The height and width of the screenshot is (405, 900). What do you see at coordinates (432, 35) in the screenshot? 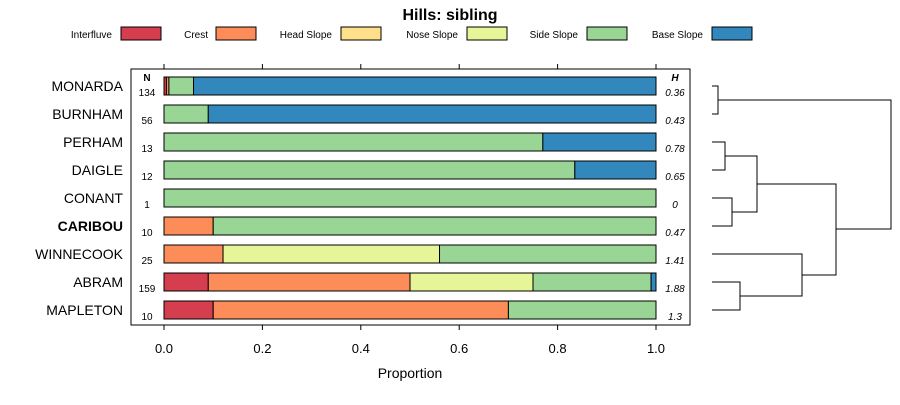
I see `legend-label: Nose Slope` at bounding box center [432, 35].